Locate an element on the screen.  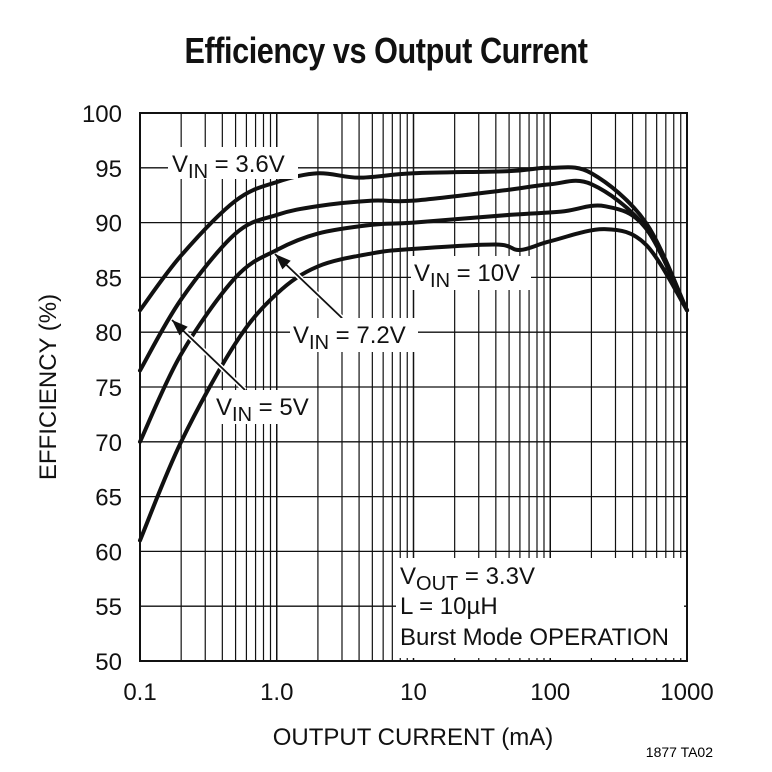
svg-text: VIN = 5V is located at coordinates (262, 410).